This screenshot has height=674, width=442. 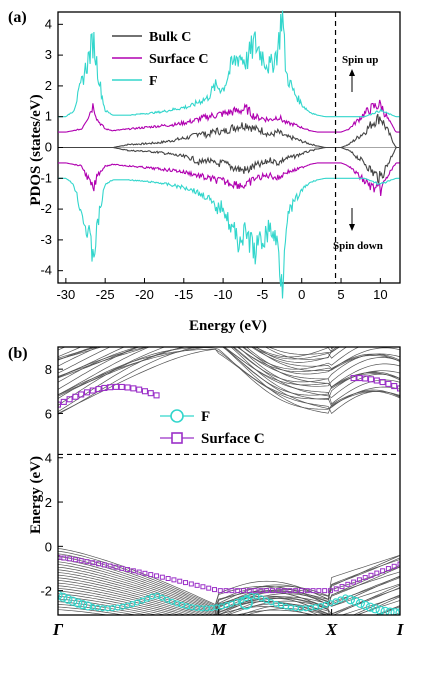 What do you see at coordinates (218, 629) in the screenshot?
I see `k-point-label: M` at bounding box center [218, 629].